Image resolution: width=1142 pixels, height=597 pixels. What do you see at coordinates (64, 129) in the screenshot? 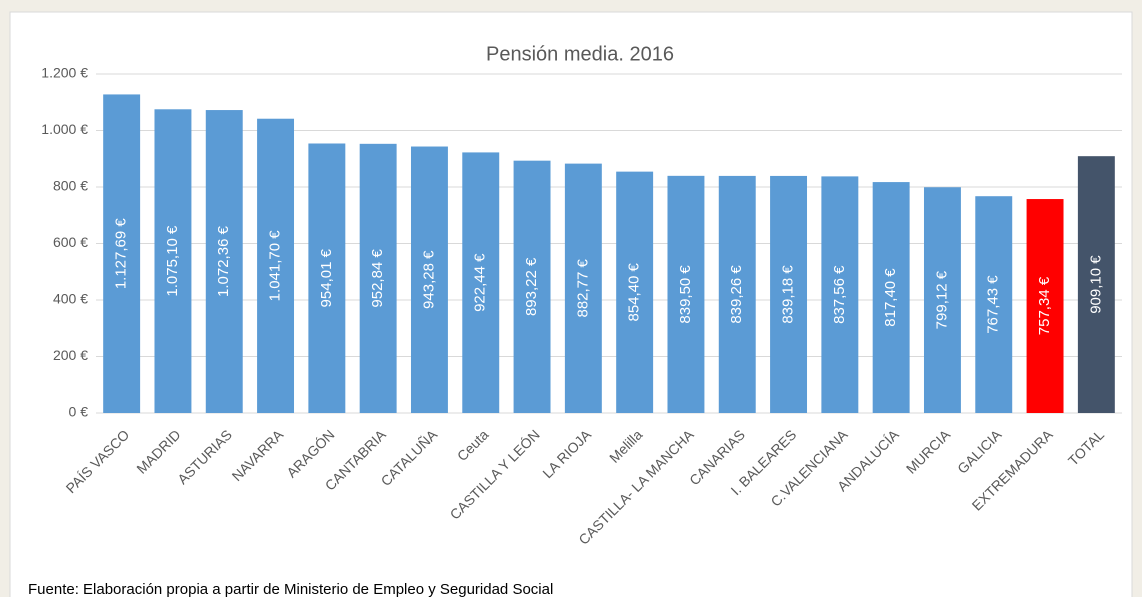
I see `y-tick-label: 1.000 €` at bounding box center [64, 129].